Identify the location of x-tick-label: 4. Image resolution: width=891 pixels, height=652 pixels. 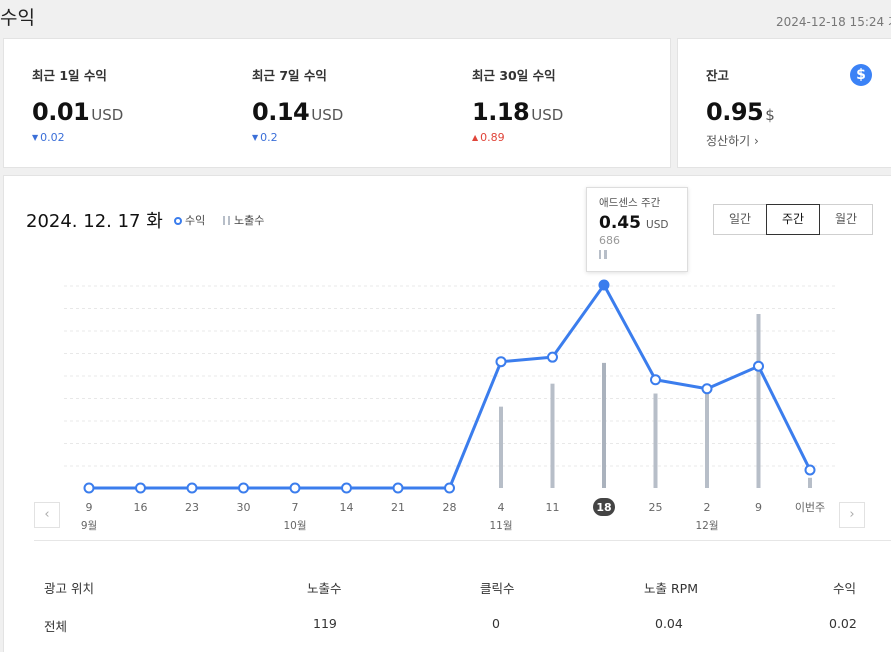
(501, 507).